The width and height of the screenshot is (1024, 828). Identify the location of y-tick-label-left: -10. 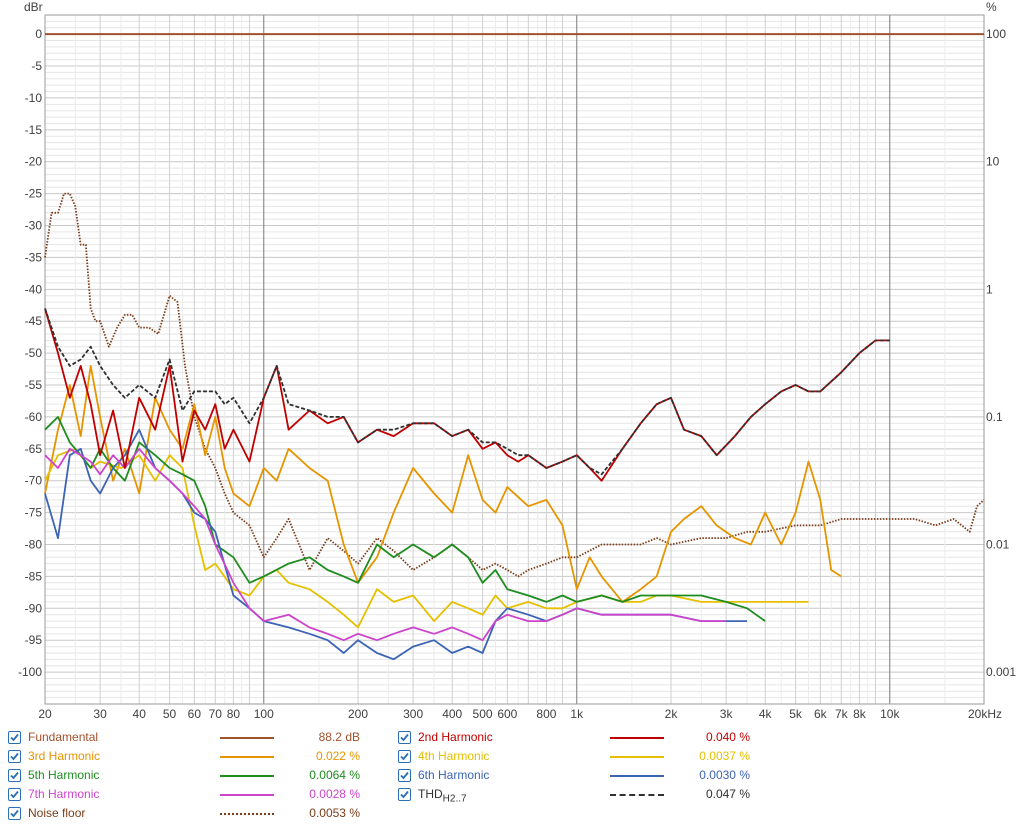
(34, 98).